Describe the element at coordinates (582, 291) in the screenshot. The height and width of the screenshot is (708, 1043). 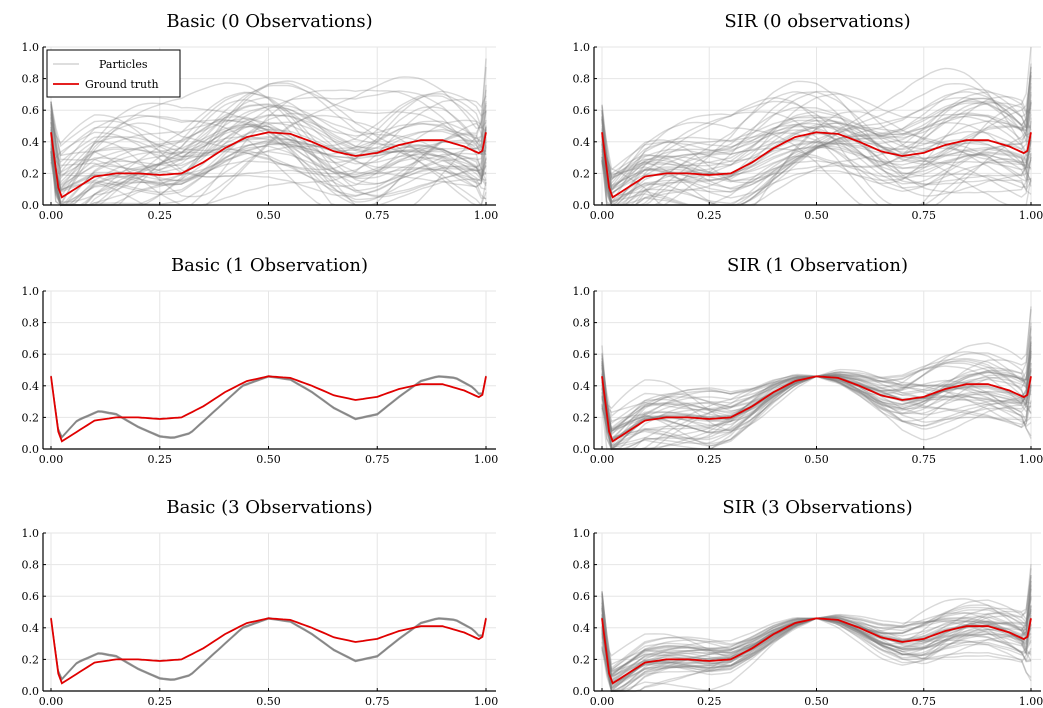
I see `chart3-ytick-5: 1.0` at that location.